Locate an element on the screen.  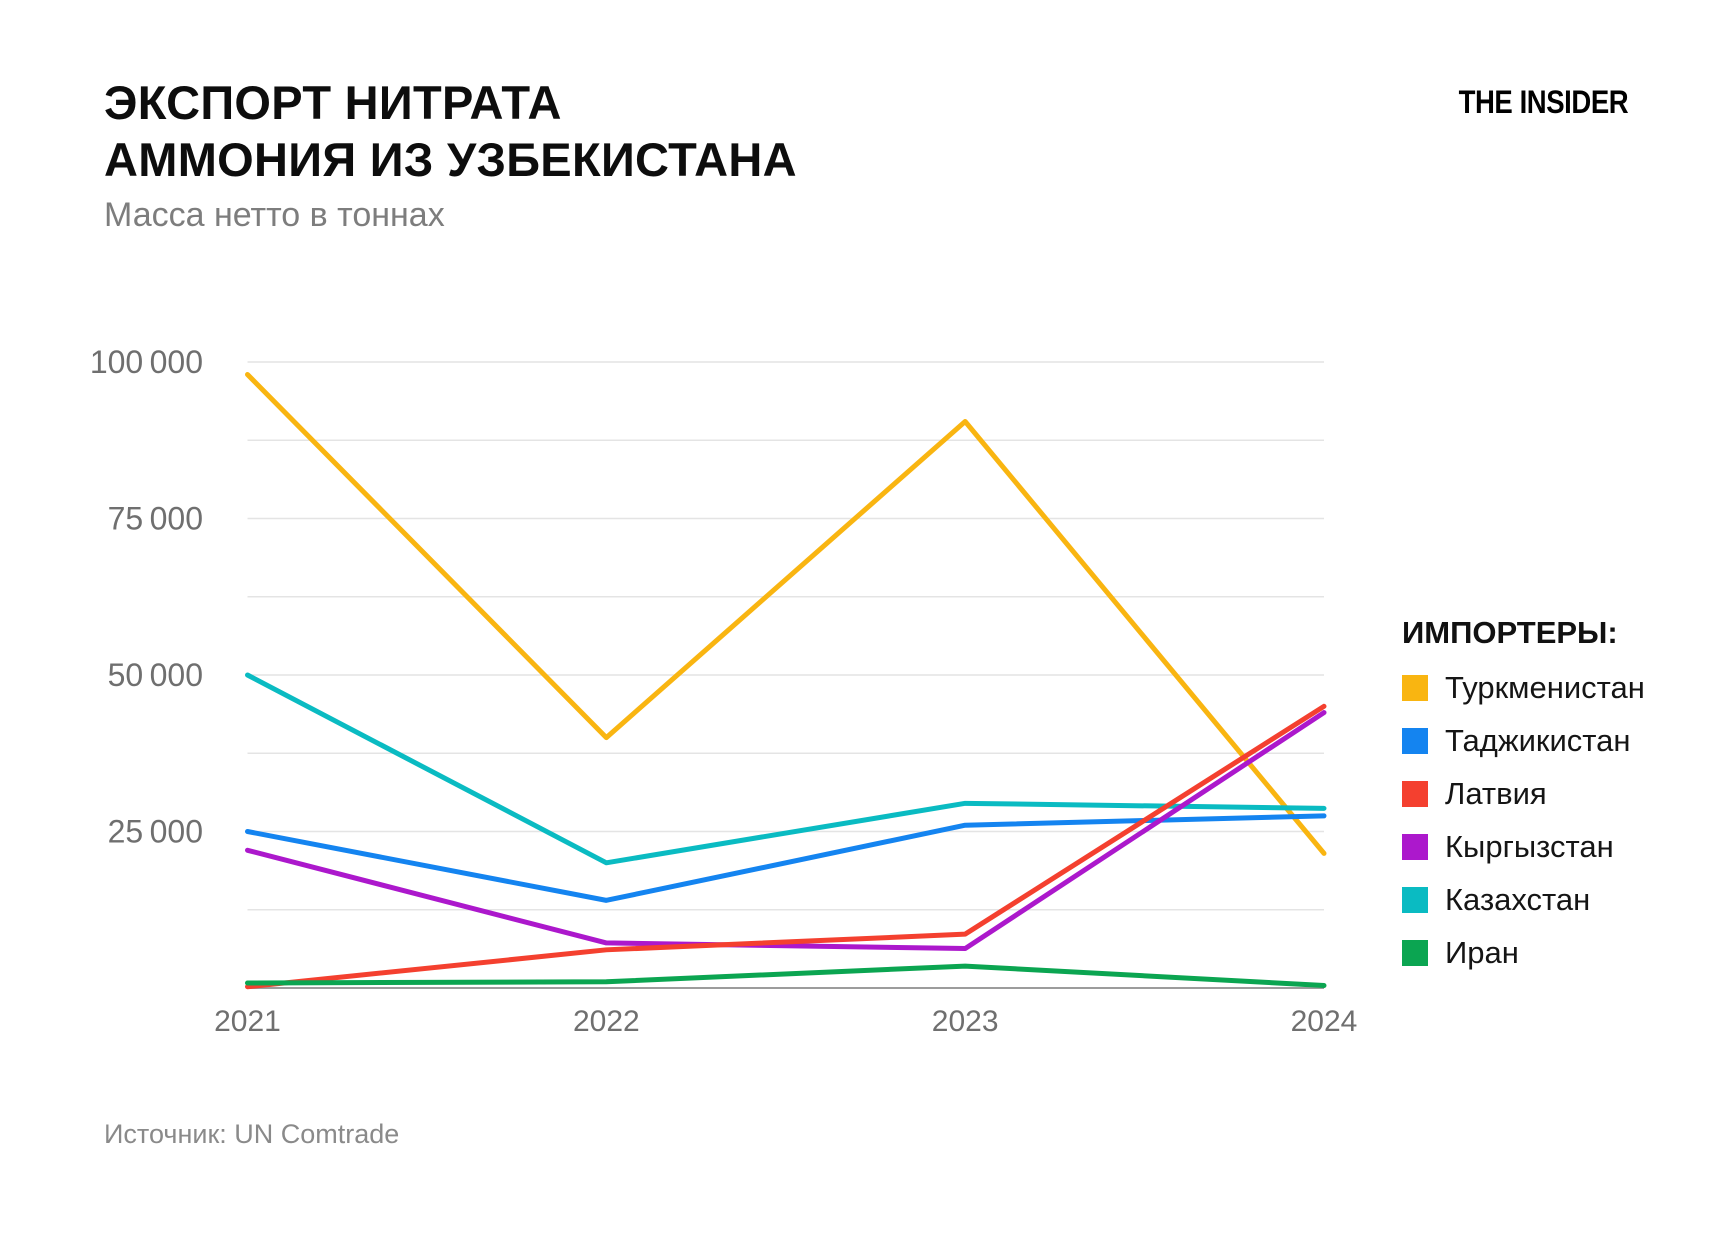
legend-item: Латвия is located at coordinates (1523, 793).